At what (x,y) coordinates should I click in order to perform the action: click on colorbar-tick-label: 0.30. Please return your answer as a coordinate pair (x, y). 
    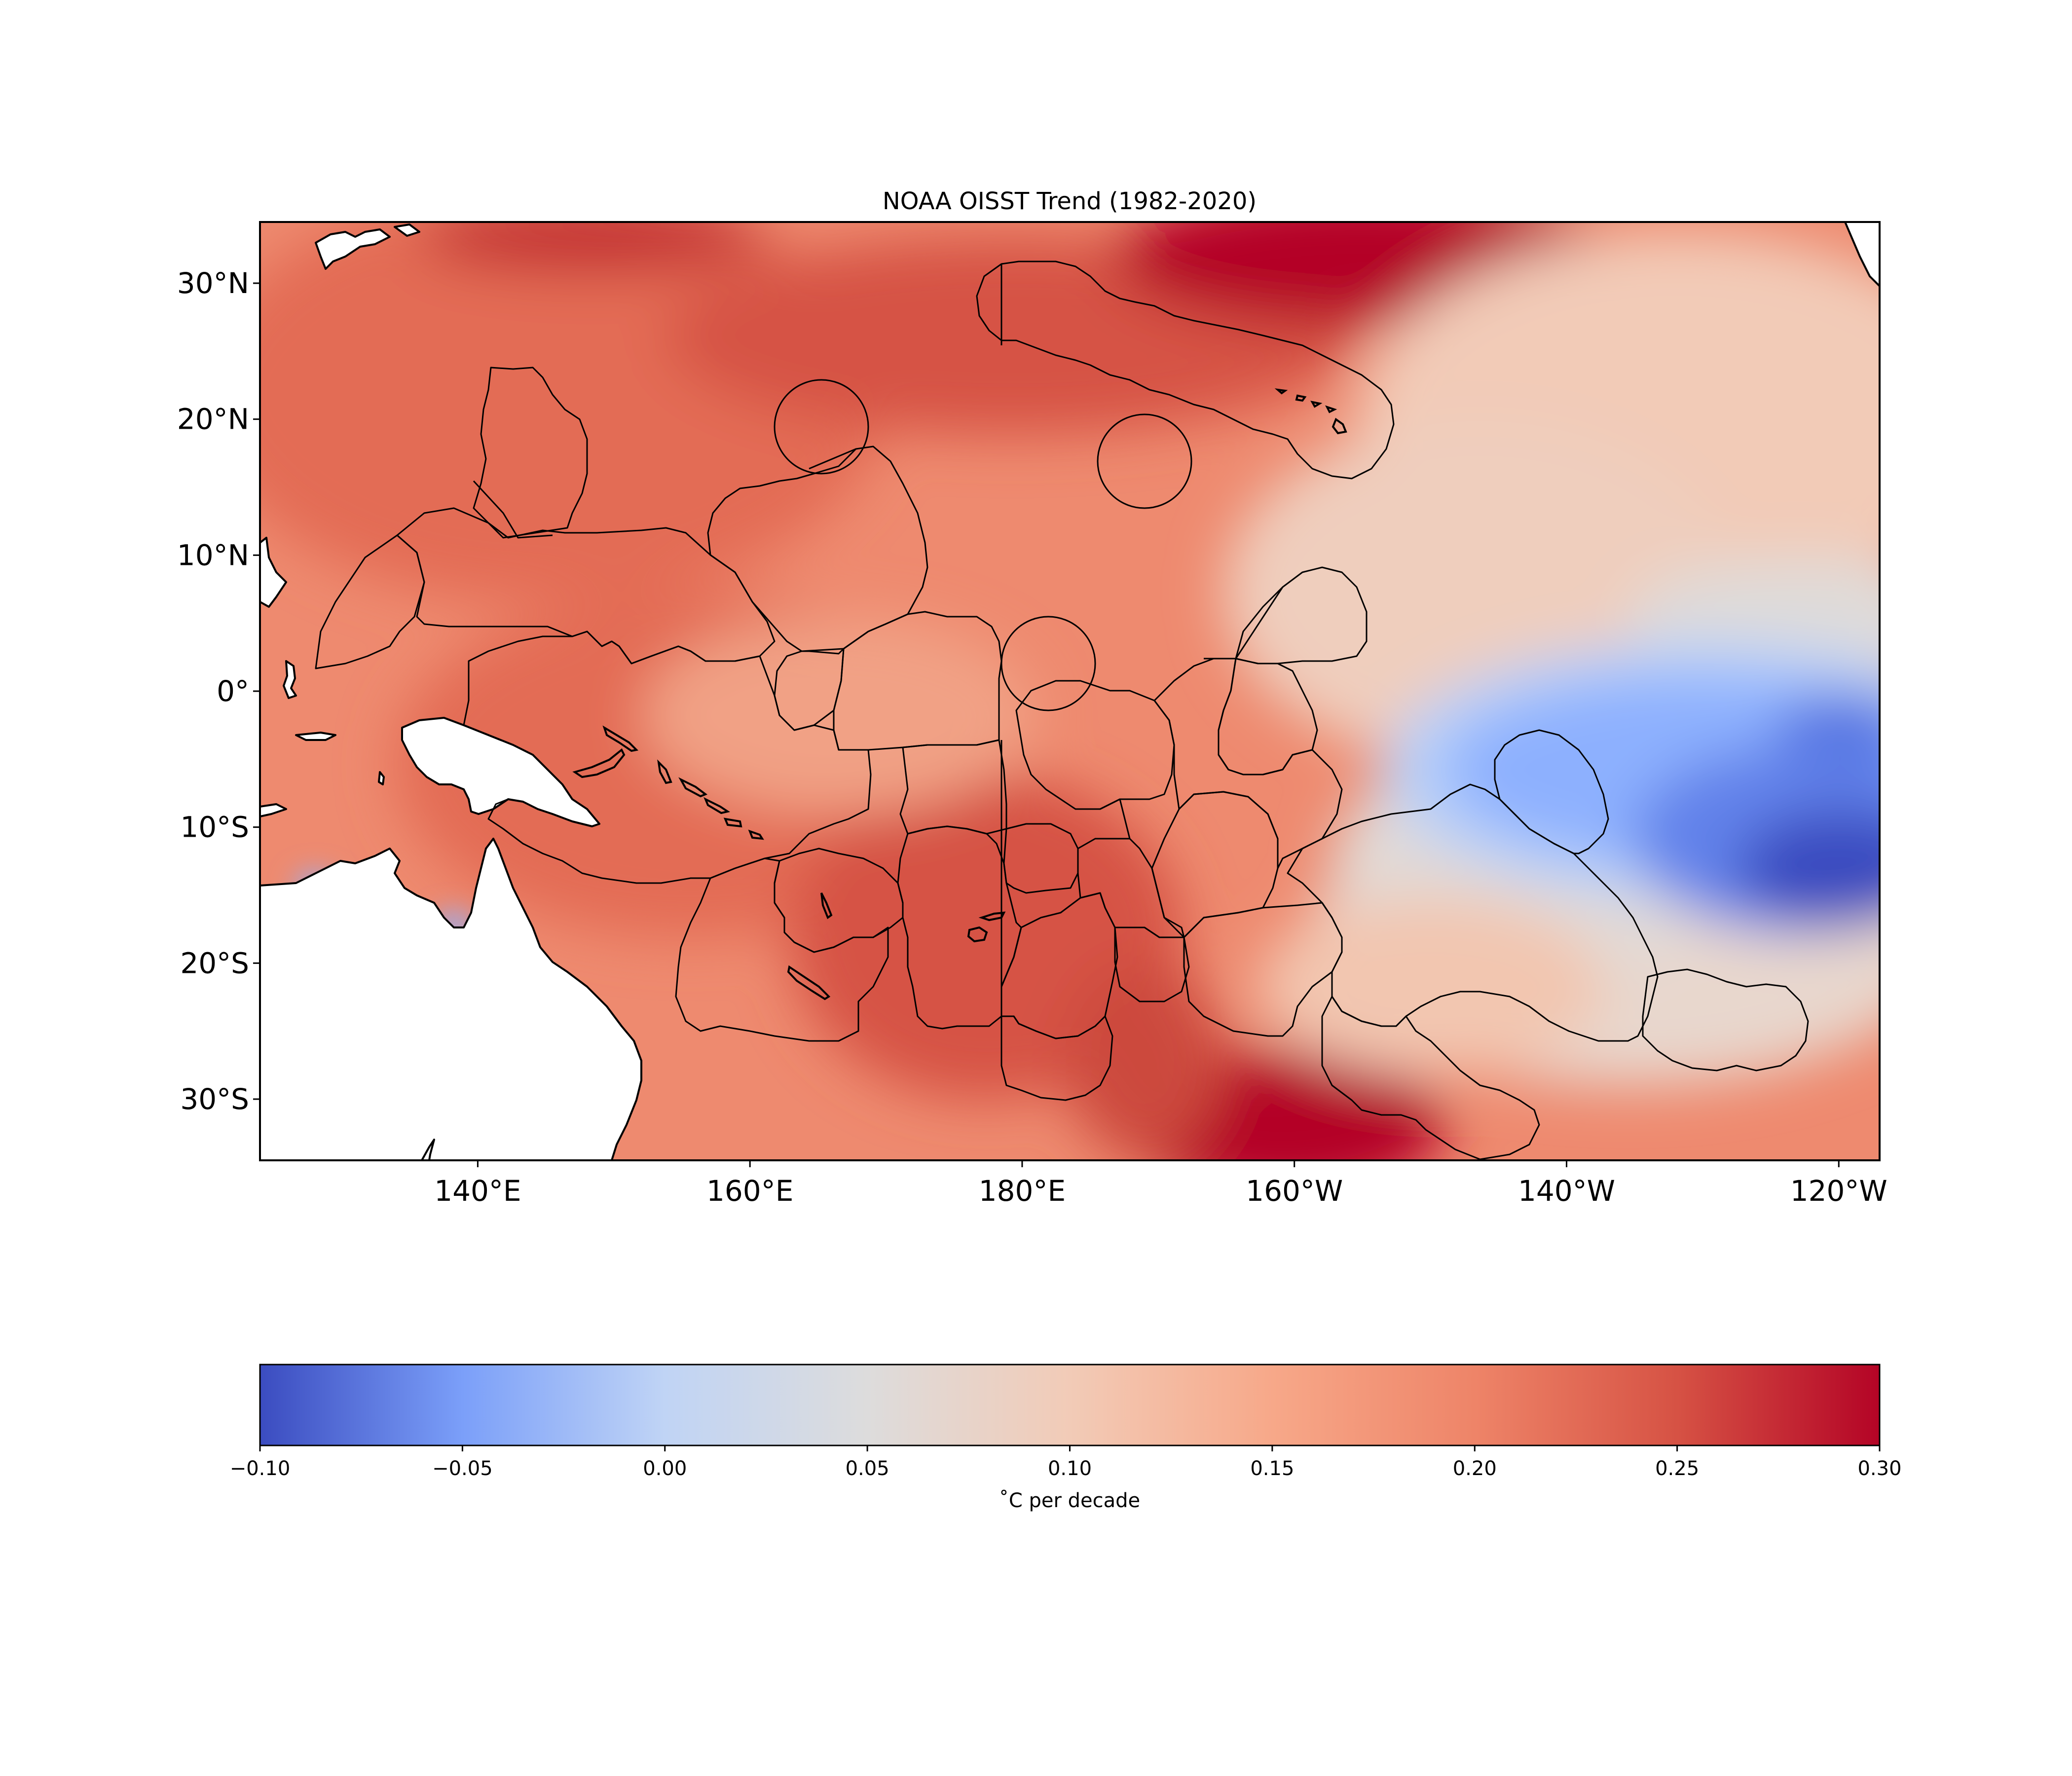
    Looking at the image, I should click on (1879, 1469).